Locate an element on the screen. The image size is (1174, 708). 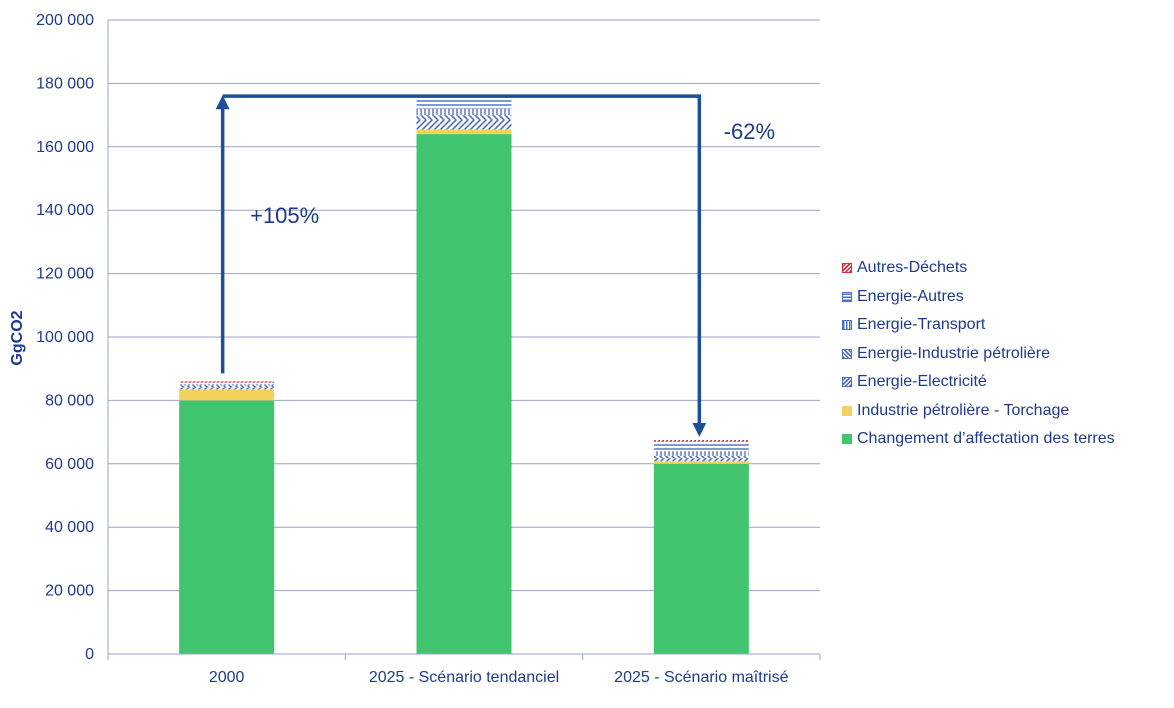
y-tick-label: 80 000 is located at coordinates (69, 400).